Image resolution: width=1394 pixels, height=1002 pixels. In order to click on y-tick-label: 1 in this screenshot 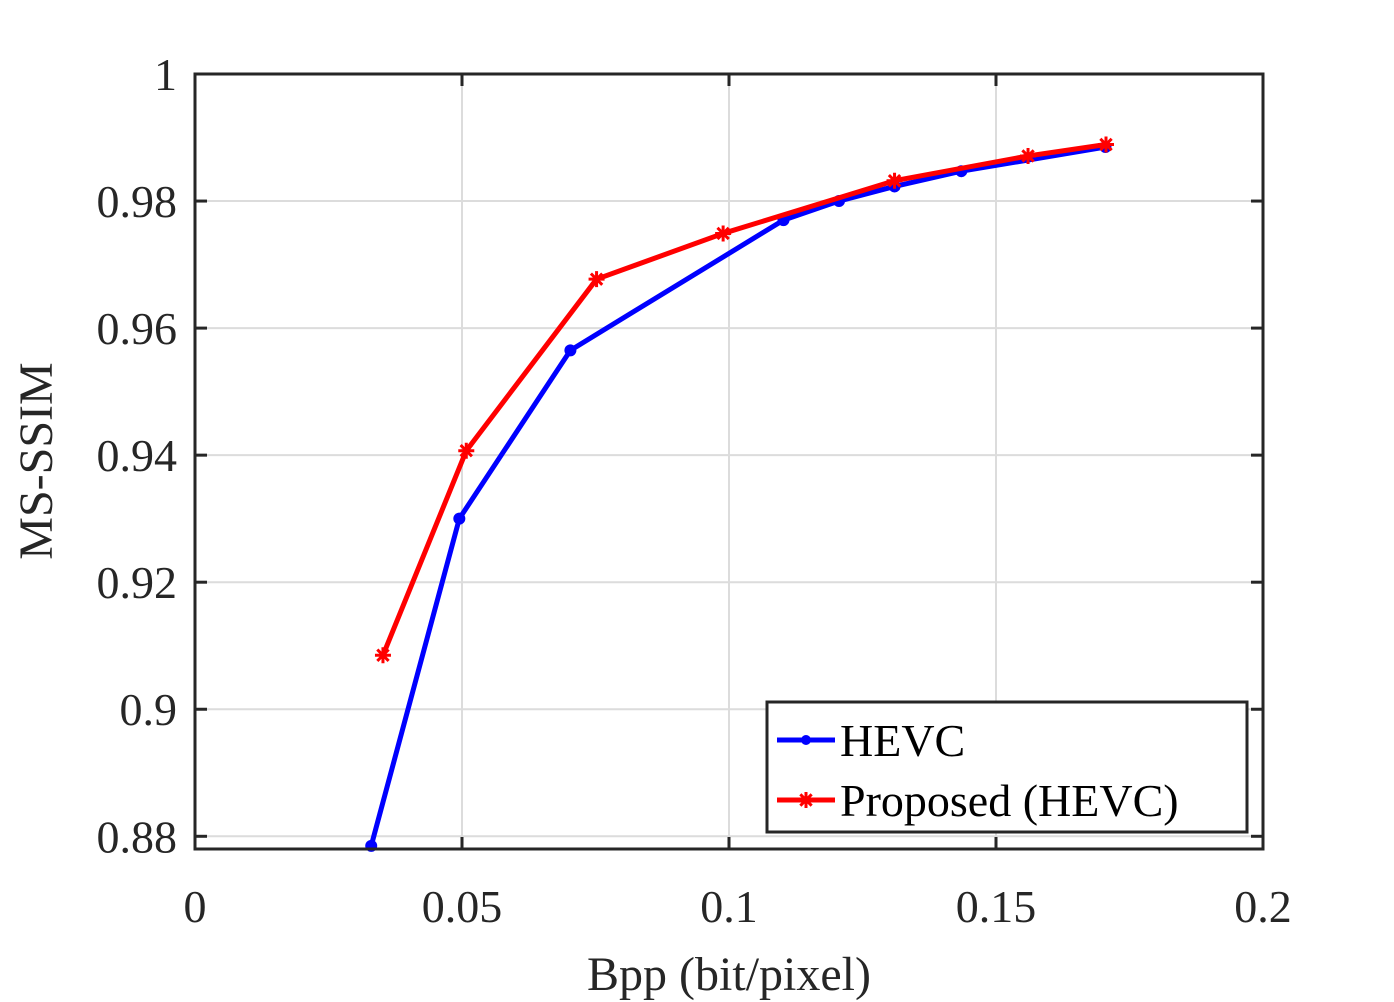, I will do `click(165, 74)`.